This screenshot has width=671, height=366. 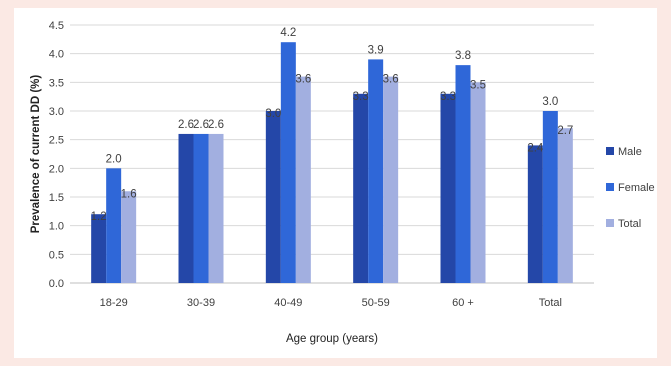 What do you see at coordinates (56, 112) in the screenshot?
I see `y-tick-label: 3.0` at bounding box center [56, 112].